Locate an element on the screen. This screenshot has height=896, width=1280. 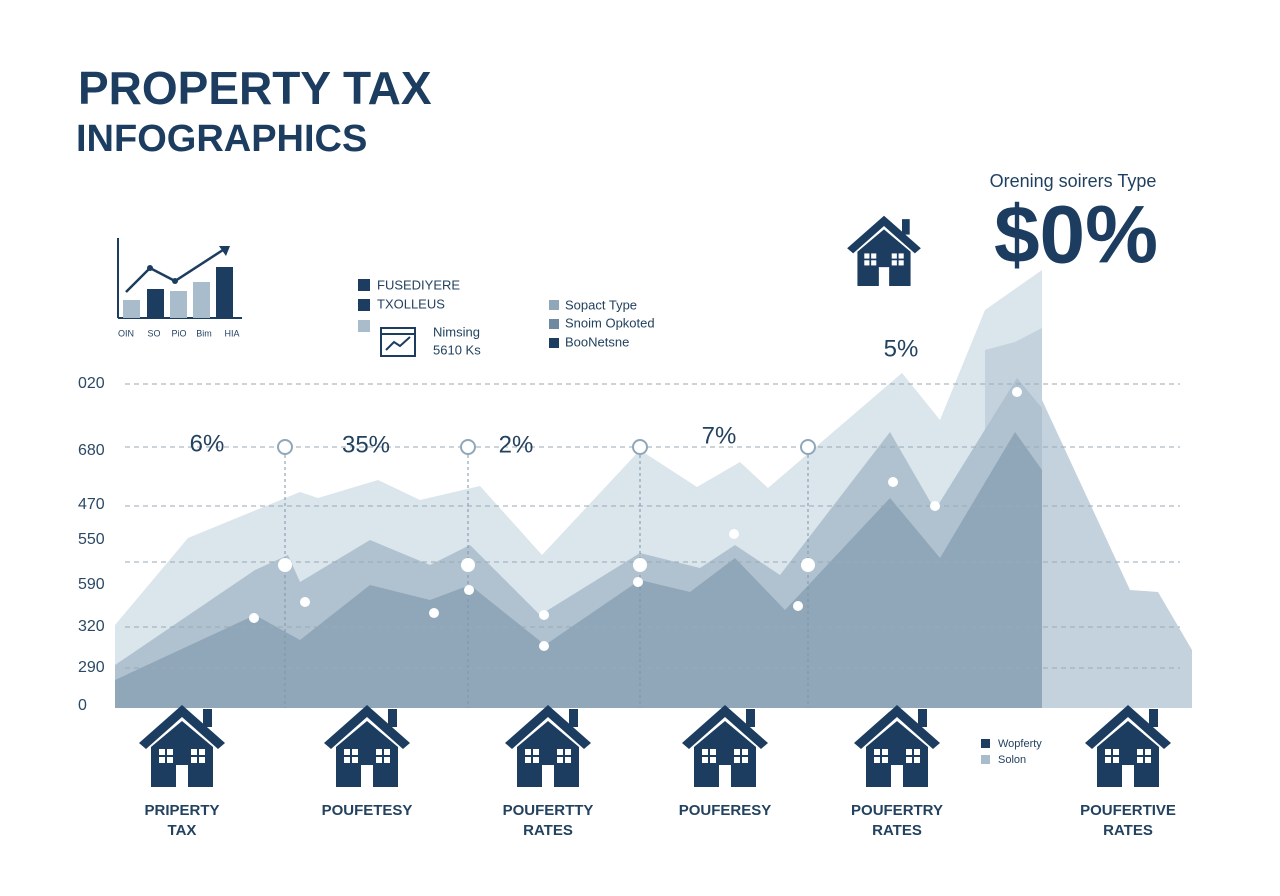
house-label: POUFERTRY is located at coordinates (897, 810).